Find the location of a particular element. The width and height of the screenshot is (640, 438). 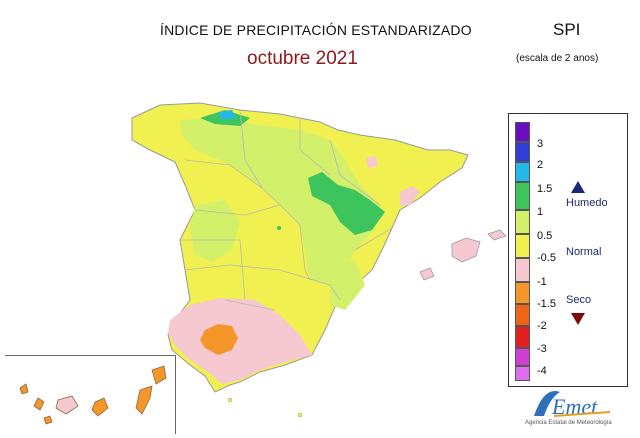

dry-zone-pyrenees is located at coordinates (372, 162).